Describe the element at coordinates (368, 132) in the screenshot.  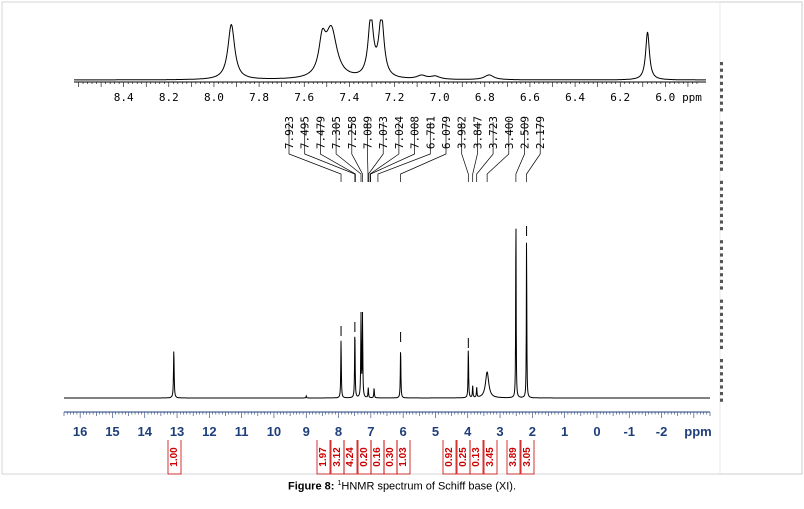
I see `peak-label: 7.089` at that location.